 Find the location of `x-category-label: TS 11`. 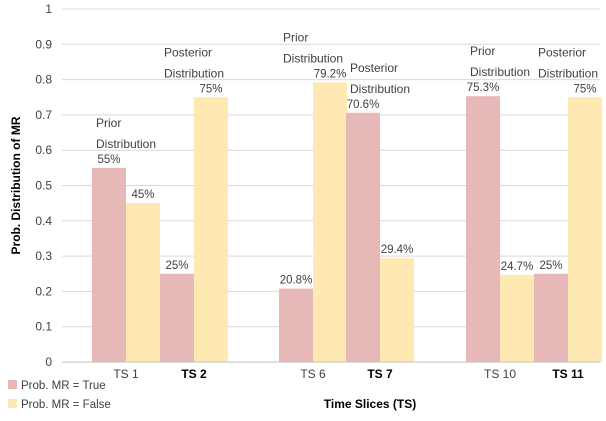

x-category-label: TS 11 is located at coordinates (568, 374).